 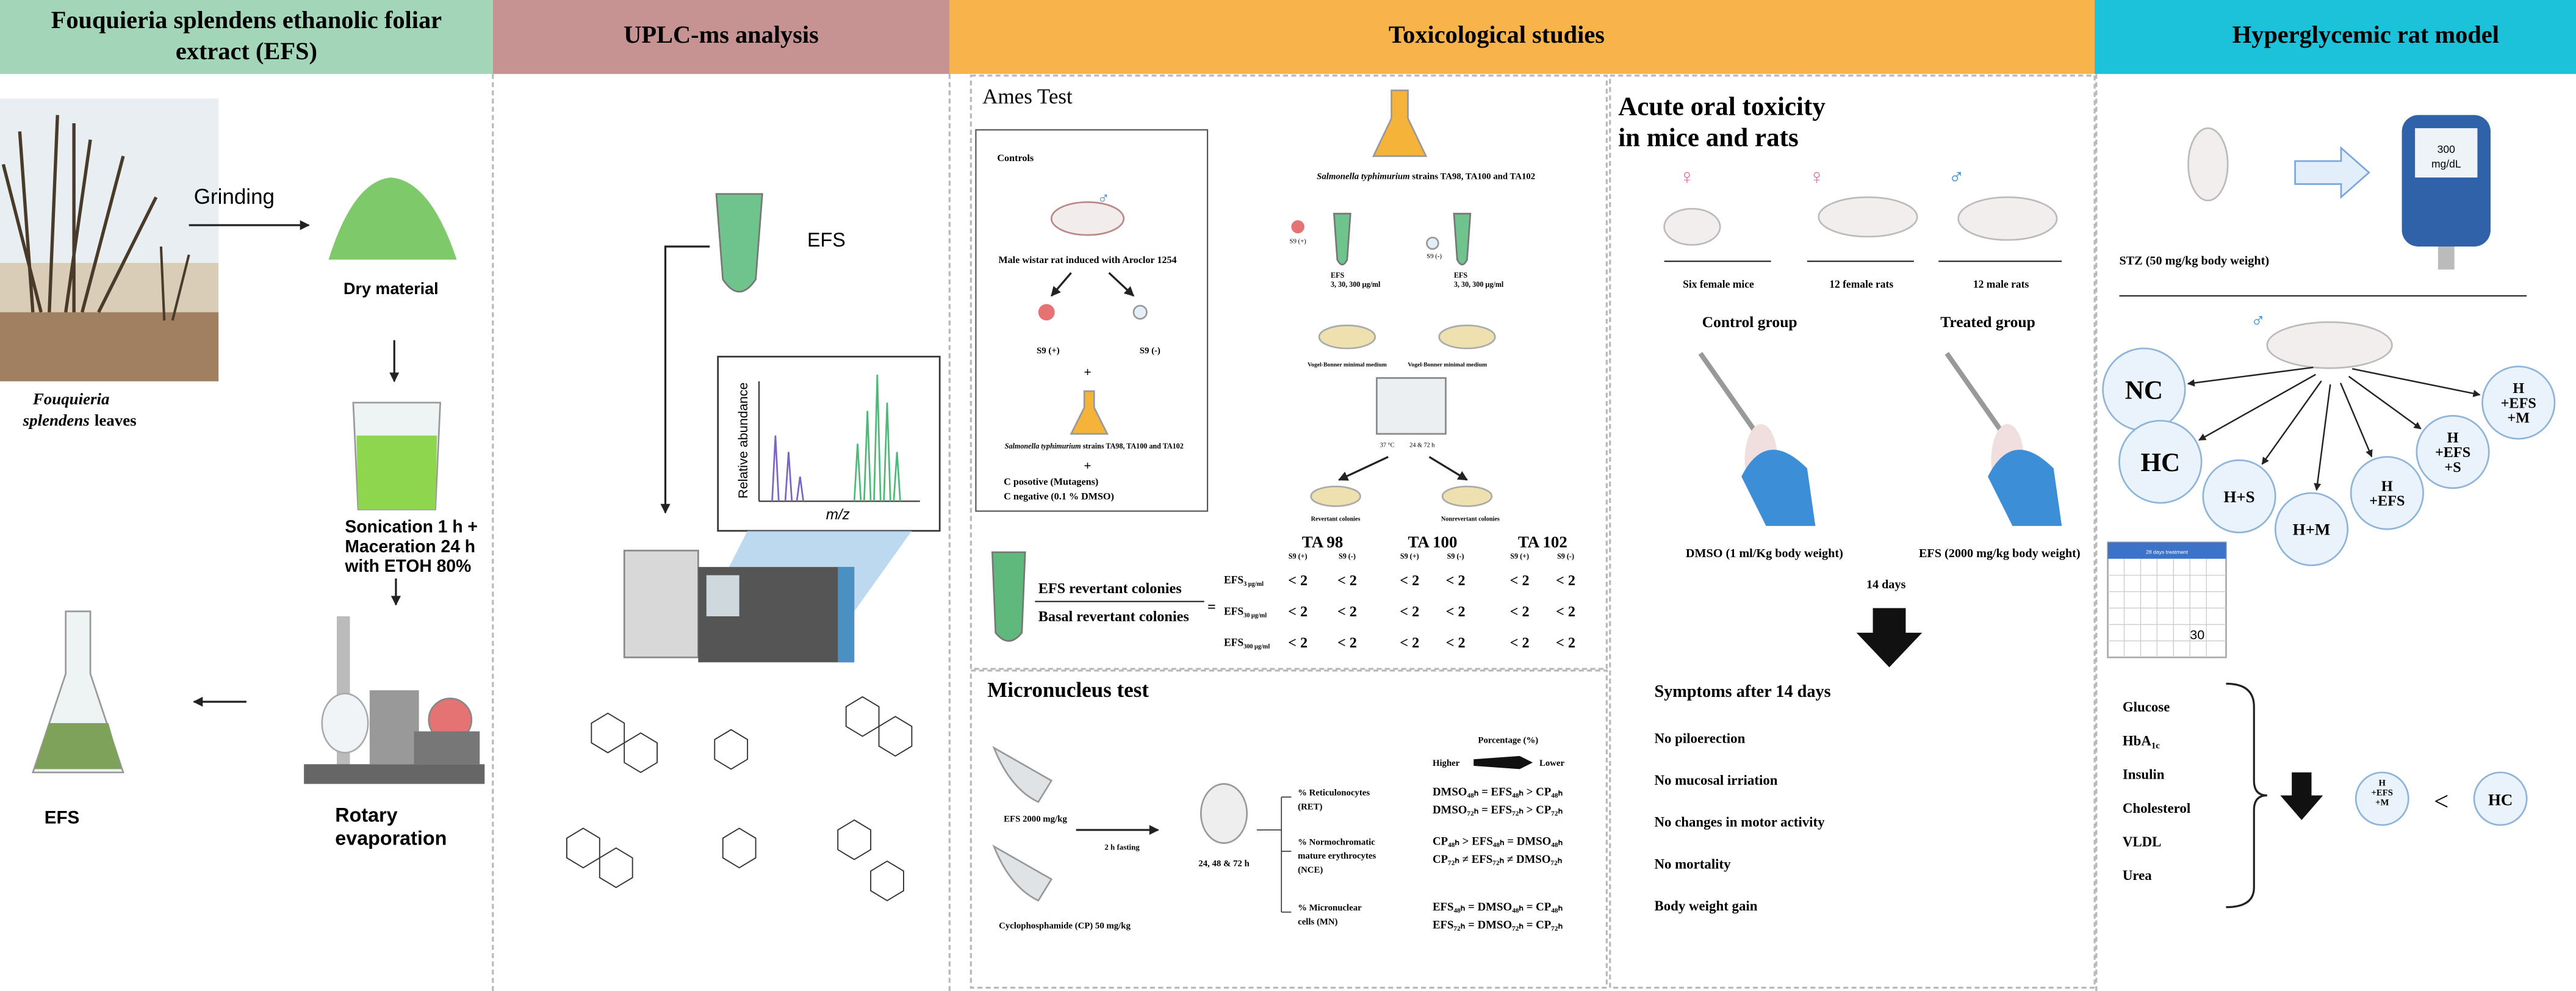 What do you see at coordinates (1122, 846) in the screenshot?
I see `treatment-label: 2 h fasting` at bounding box center [1122, 846].